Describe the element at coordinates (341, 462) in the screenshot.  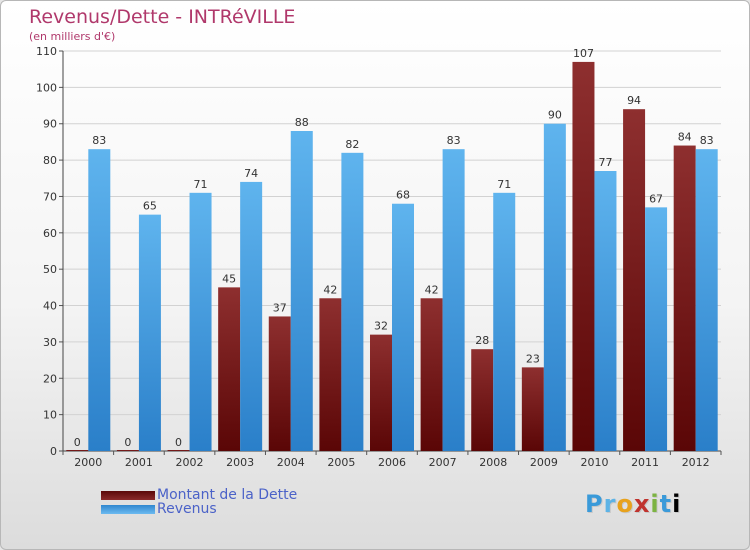
I see `x-tick-label: 2005` at that location.